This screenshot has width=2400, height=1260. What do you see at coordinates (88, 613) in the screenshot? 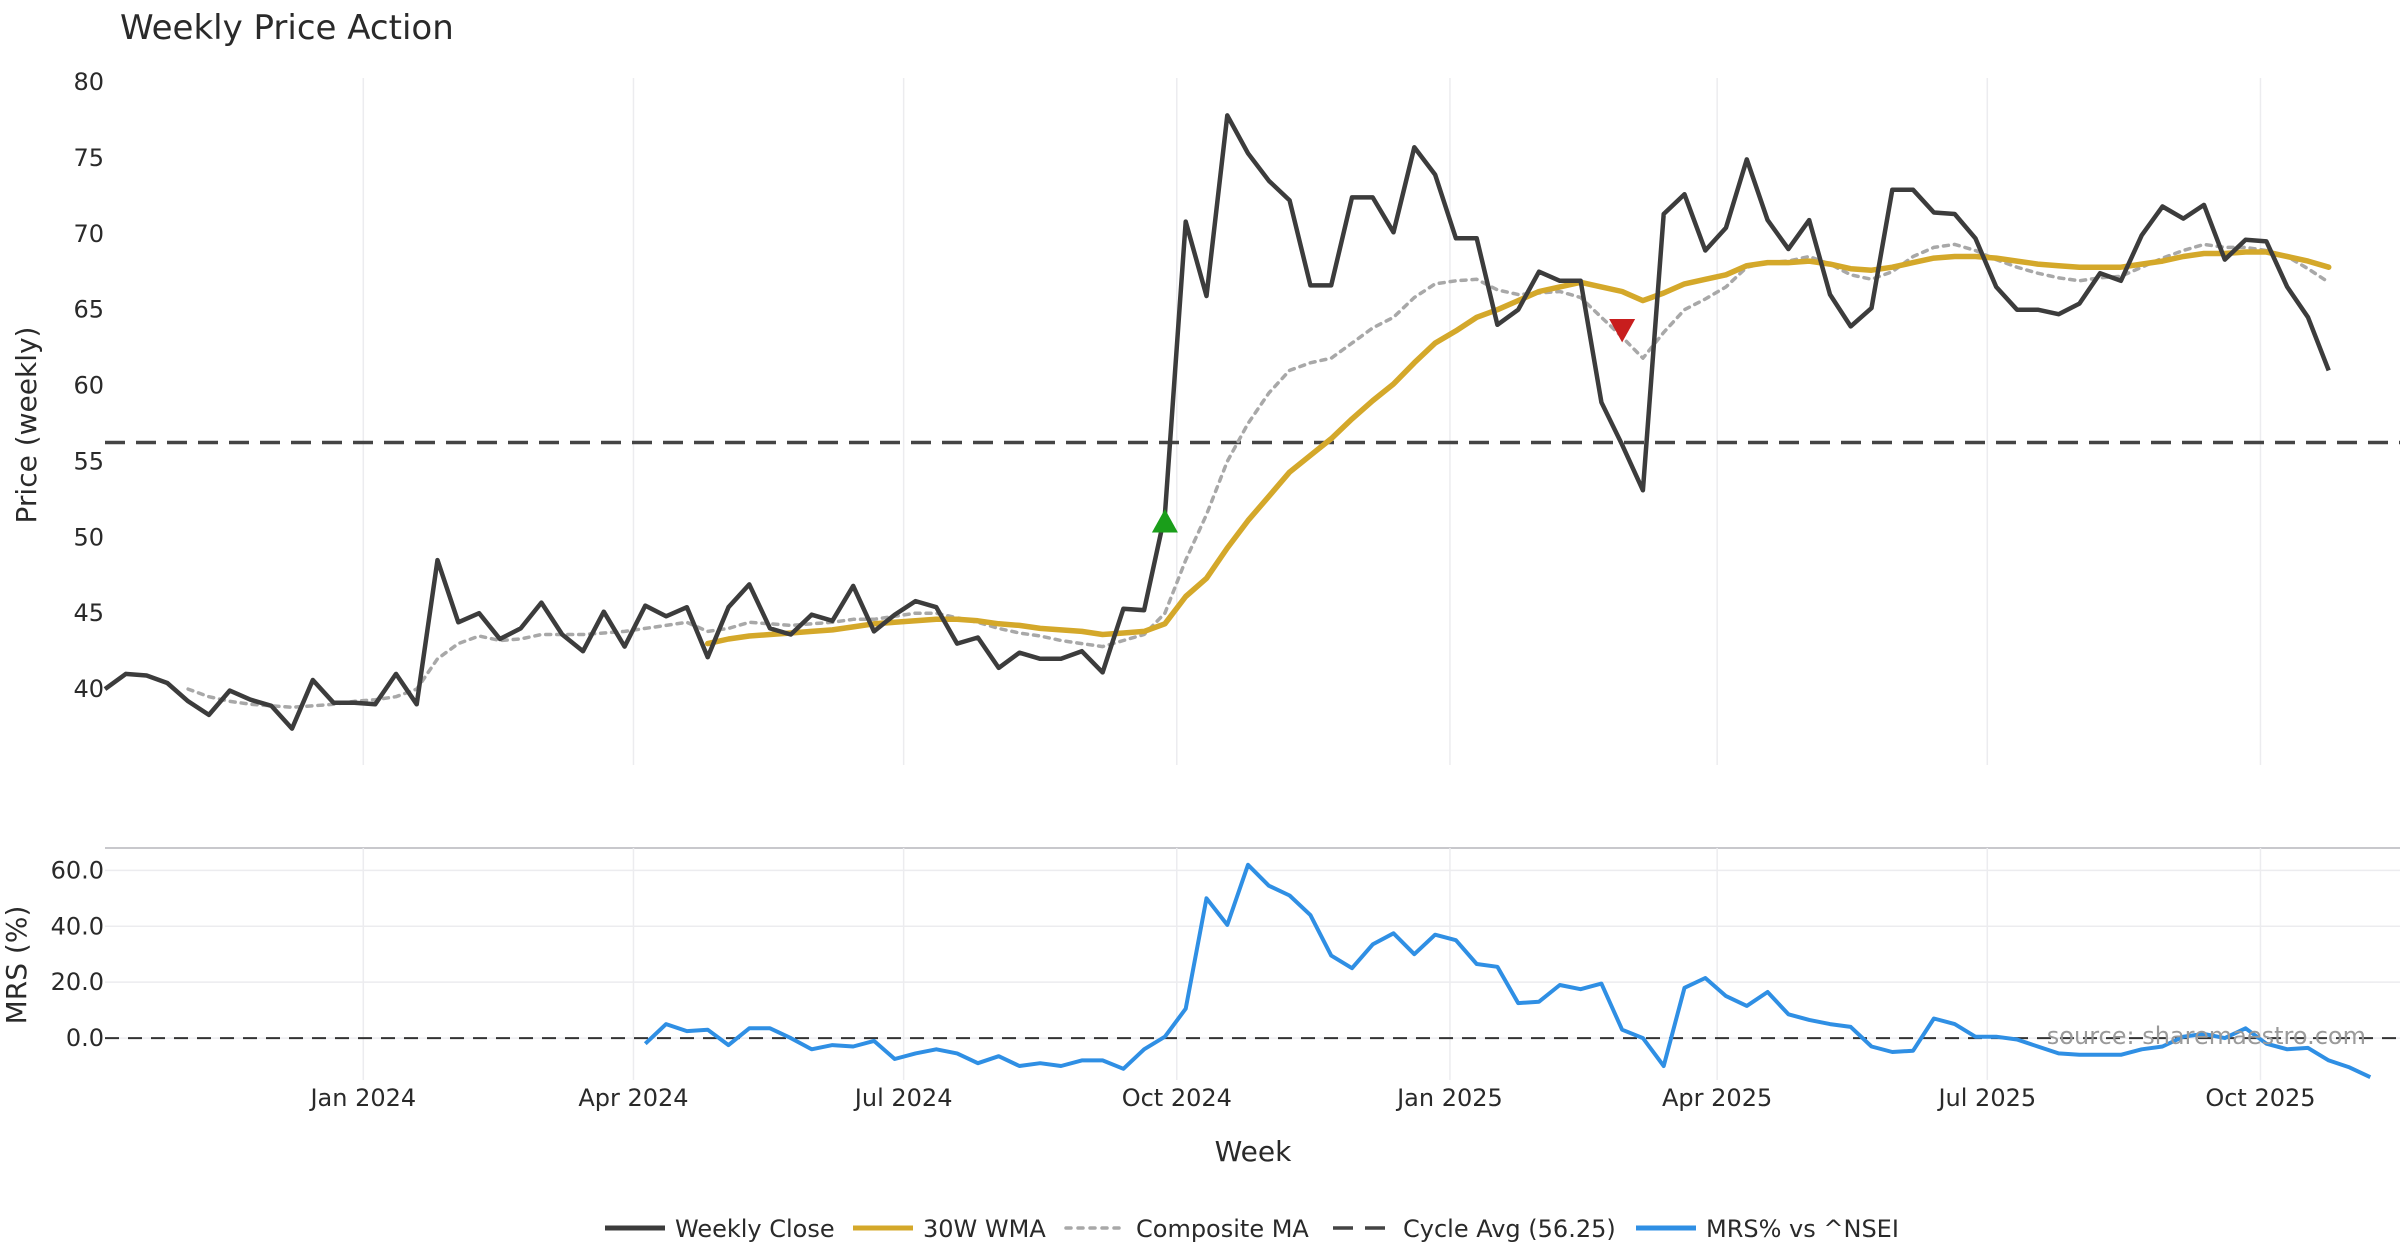
I see `price-y-tick-label: 45` at bounding box center [88, 613].